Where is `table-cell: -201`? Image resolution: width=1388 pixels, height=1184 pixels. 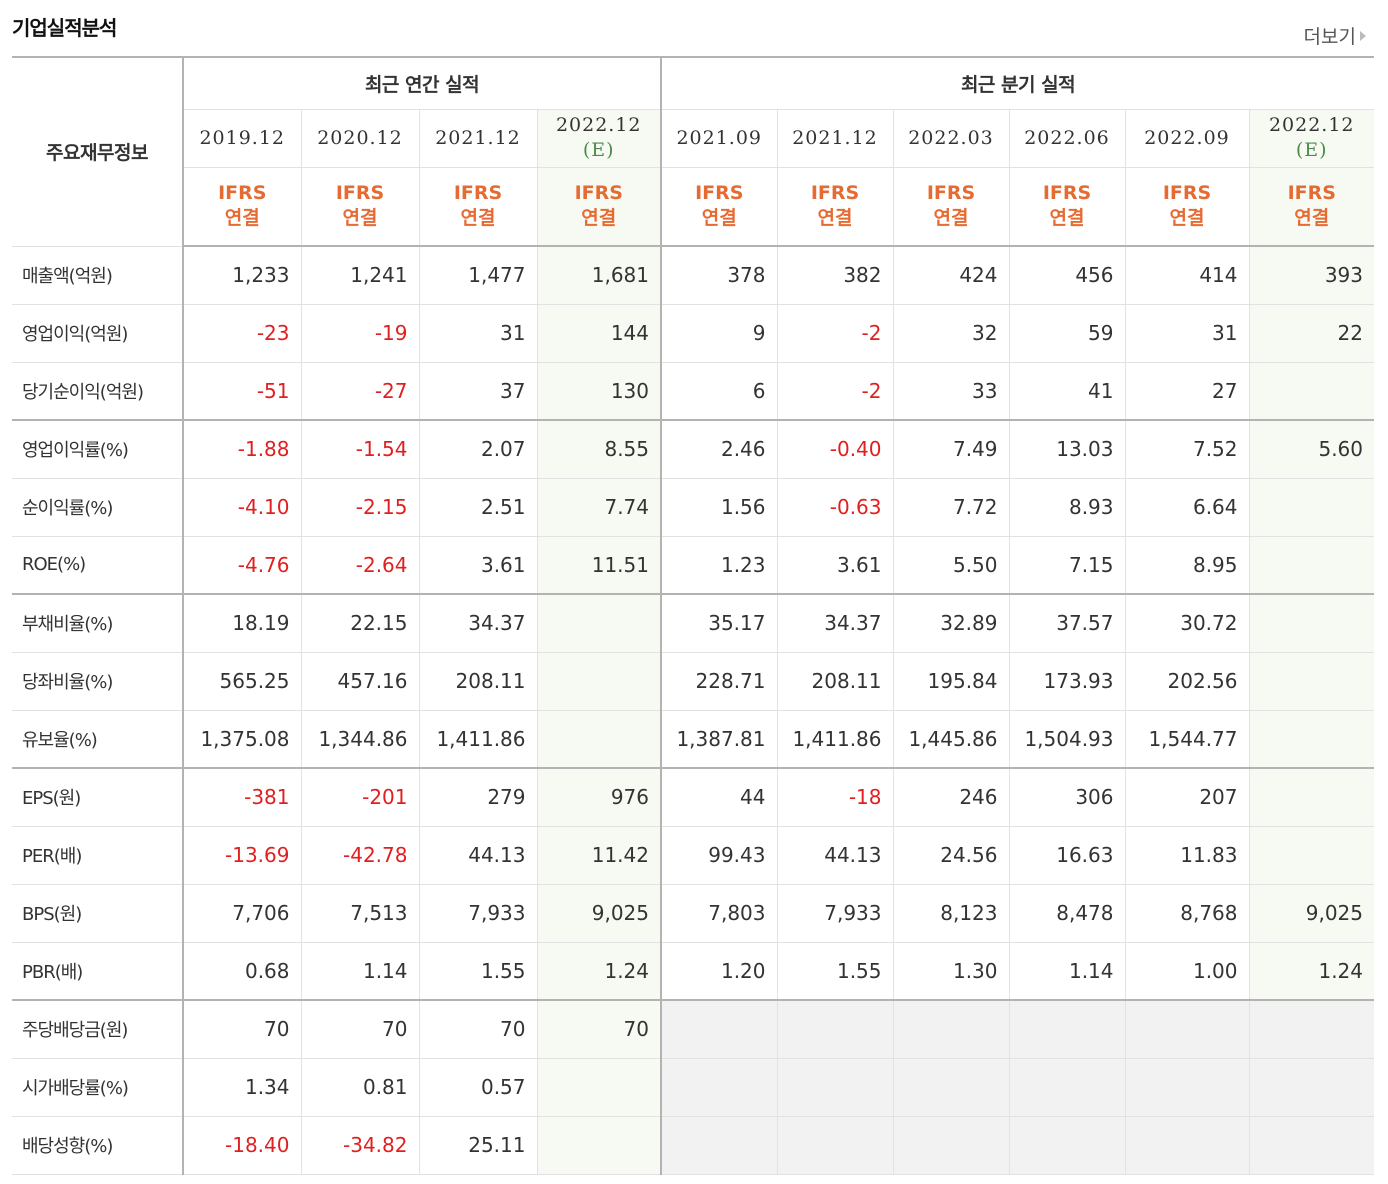 table-cell: -201 is located at coordinates (359, 797).